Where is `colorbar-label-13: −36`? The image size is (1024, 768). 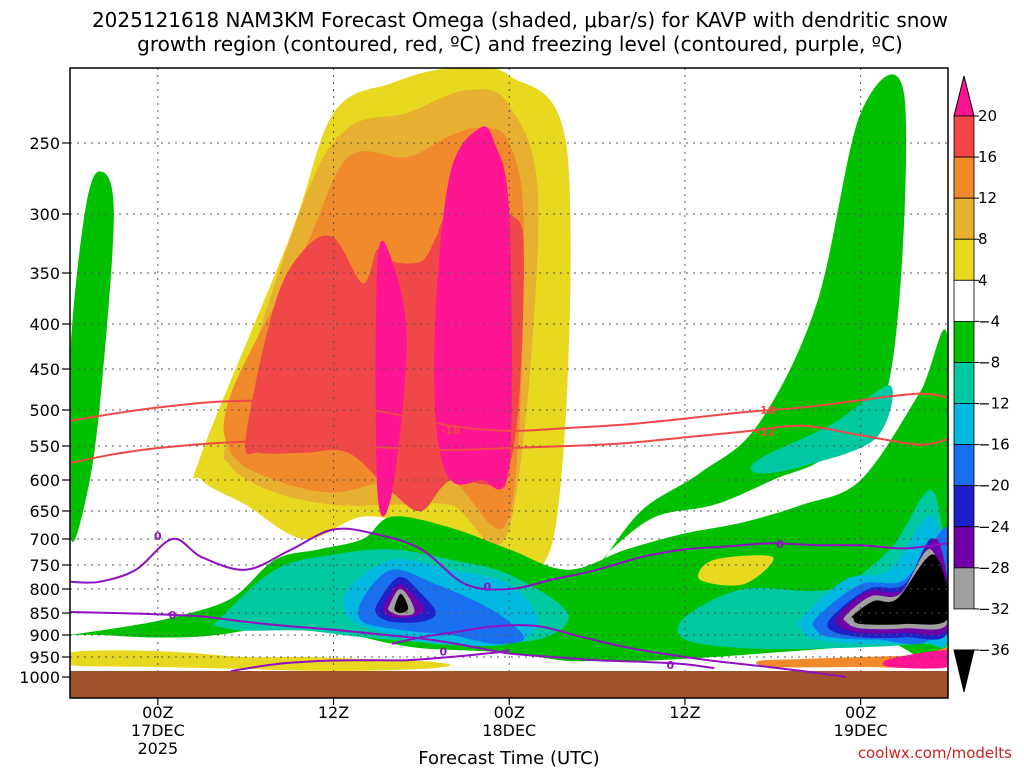
colorbar-label-13: −36 is located at coordinates (994, 650).